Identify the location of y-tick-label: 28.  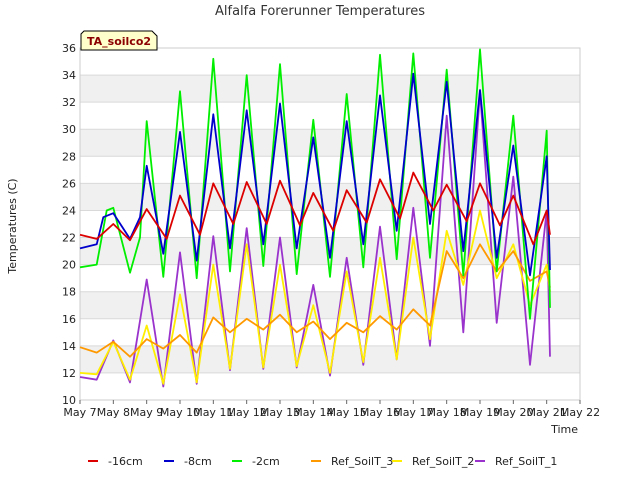
(69, 156).